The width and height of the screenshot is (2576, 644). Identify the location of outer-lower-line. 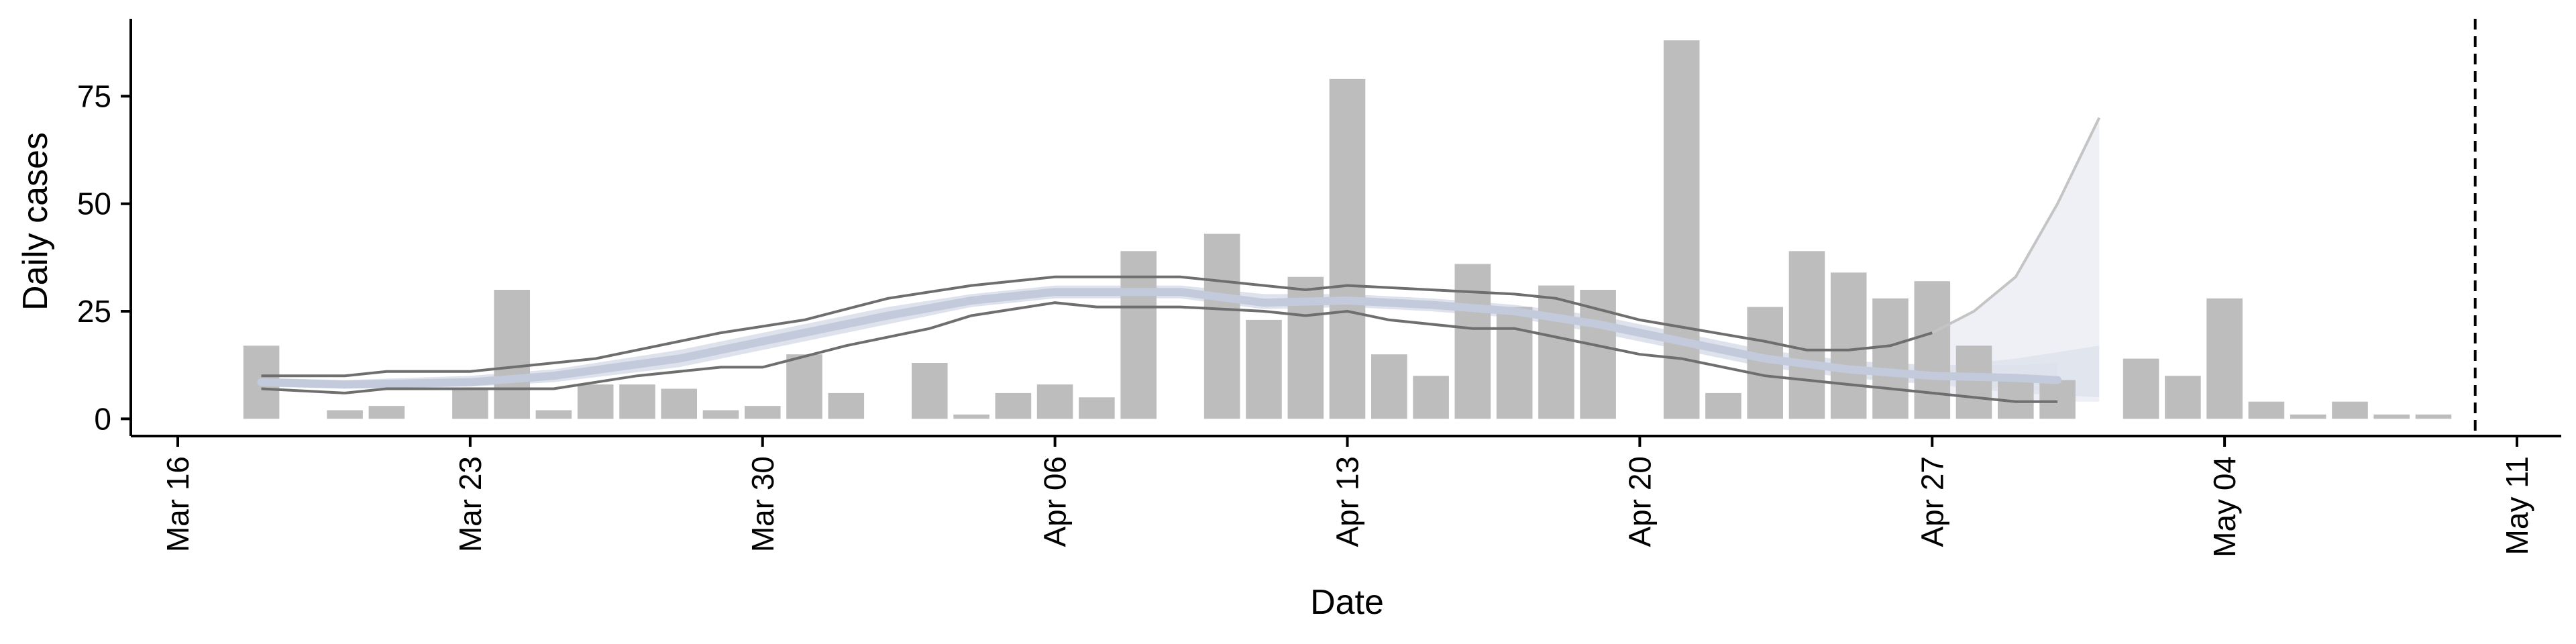
(1159, 352).